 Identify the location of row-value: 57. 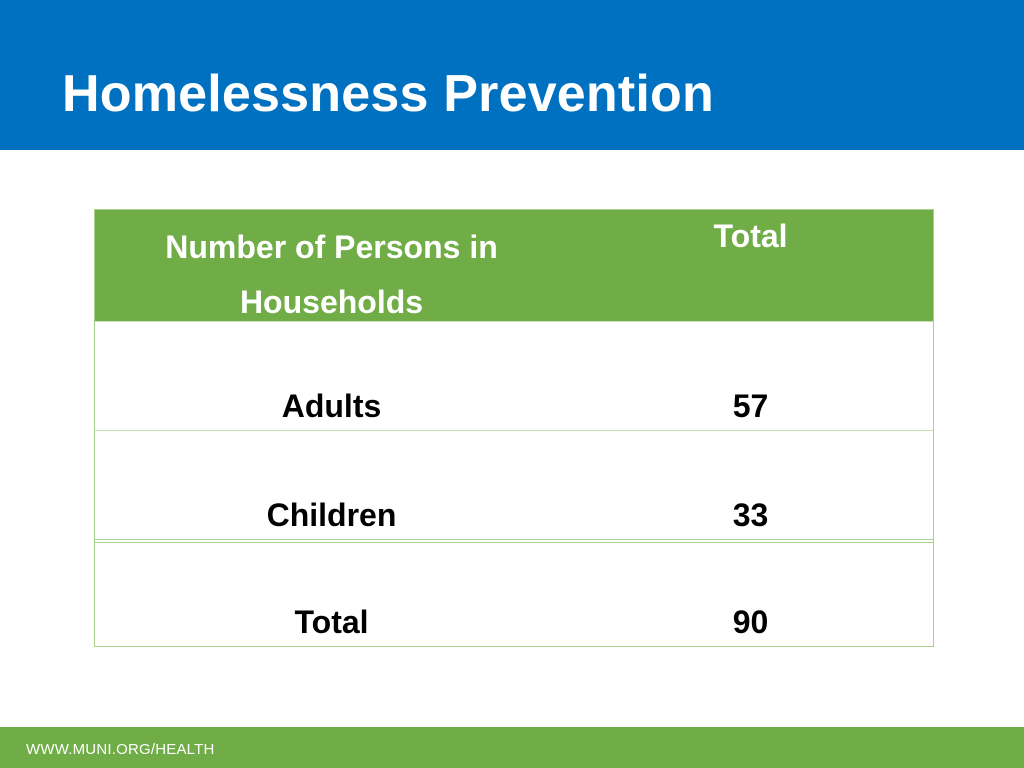
(750, 406).